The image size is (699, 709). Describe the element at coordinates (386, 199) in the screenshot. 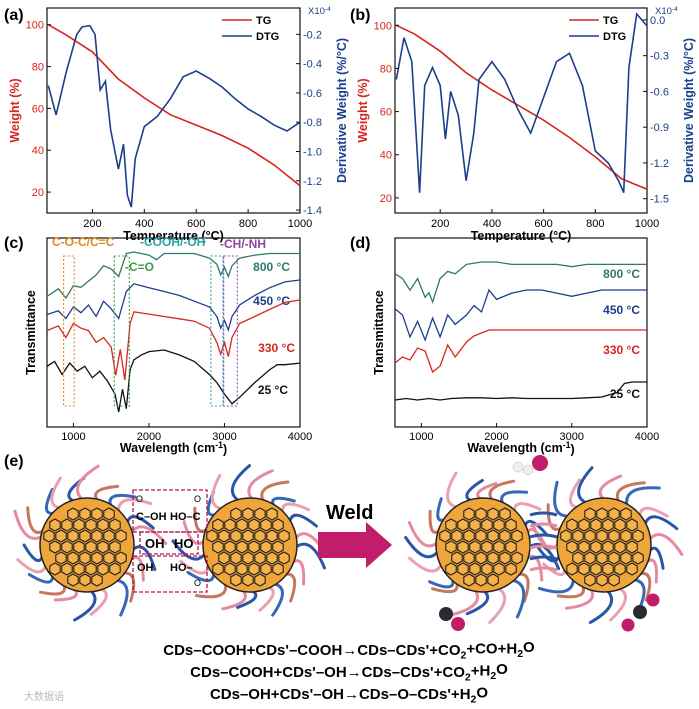

I see `y-tick-label: 20` at that location.